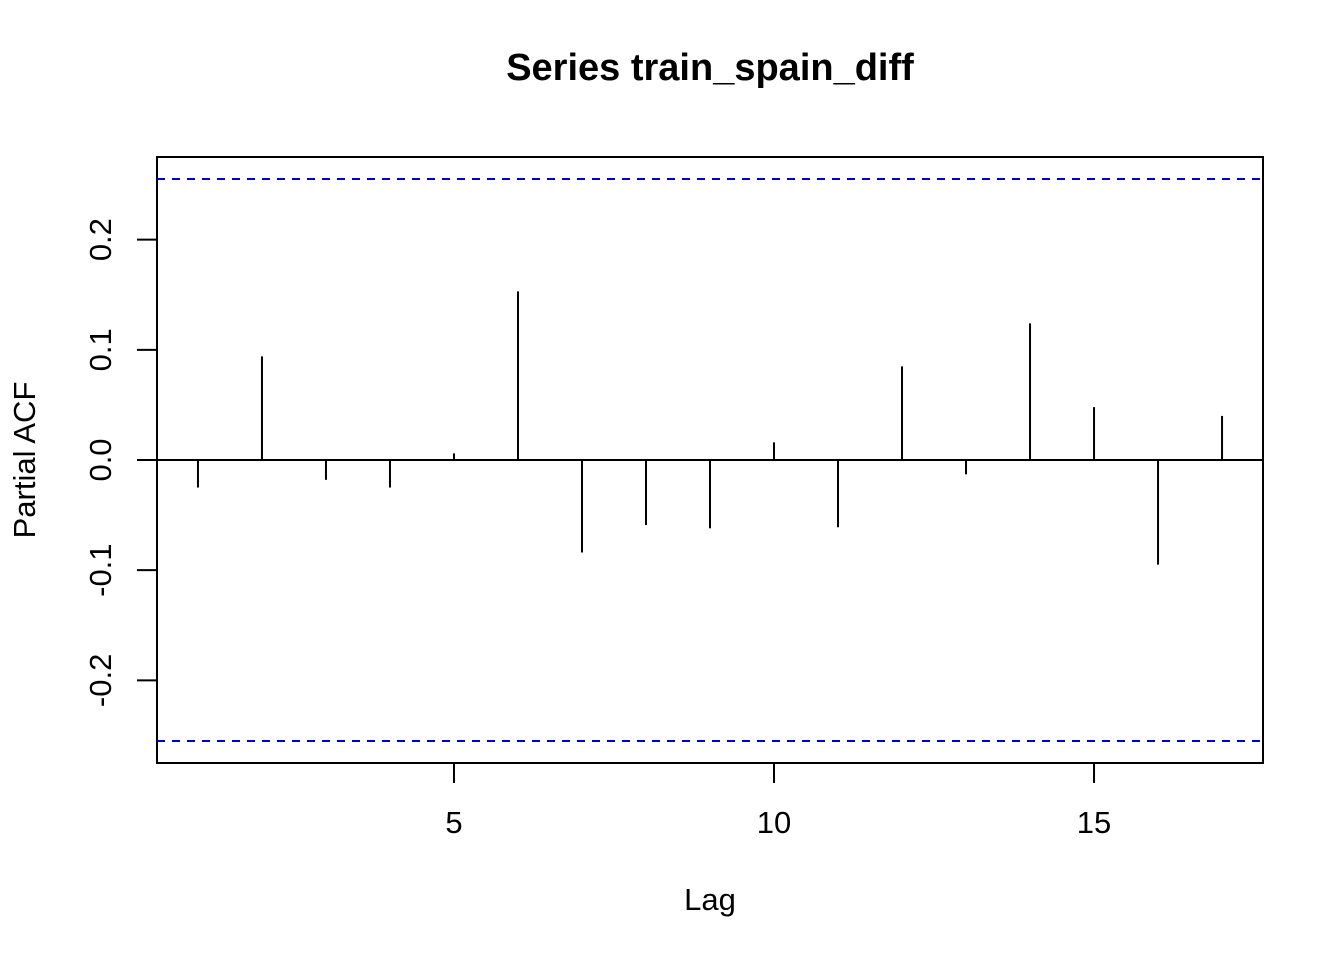  I want to click on x-axis-label: Lag, so click(710, 899).